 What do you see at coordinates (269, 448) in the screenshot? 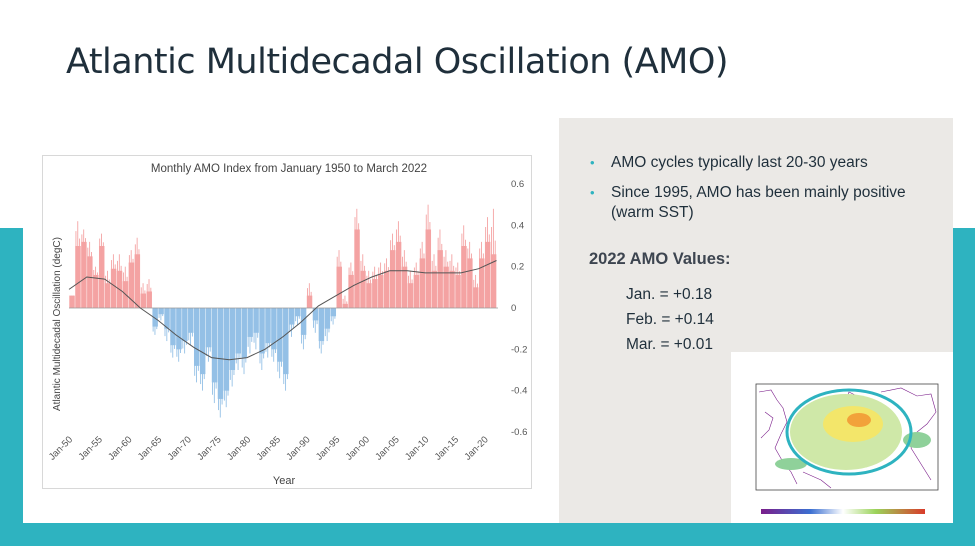
I see `x-tick-label: Jan-85` at bounding box center [269, 448].